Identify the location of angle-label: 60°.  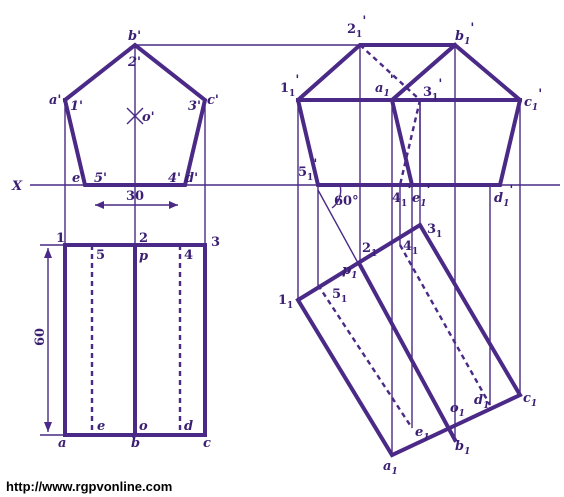
(346, 201).